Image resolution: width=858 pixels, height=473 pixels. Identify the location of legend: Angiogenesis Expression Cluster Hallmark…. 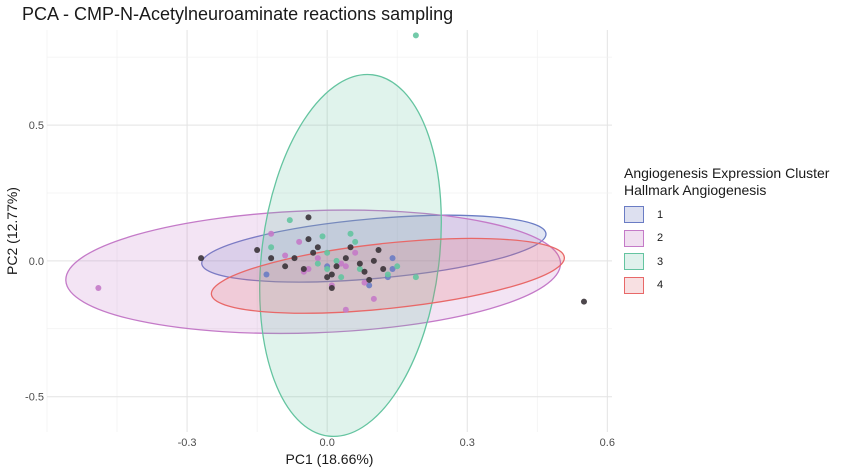
(726, 231).